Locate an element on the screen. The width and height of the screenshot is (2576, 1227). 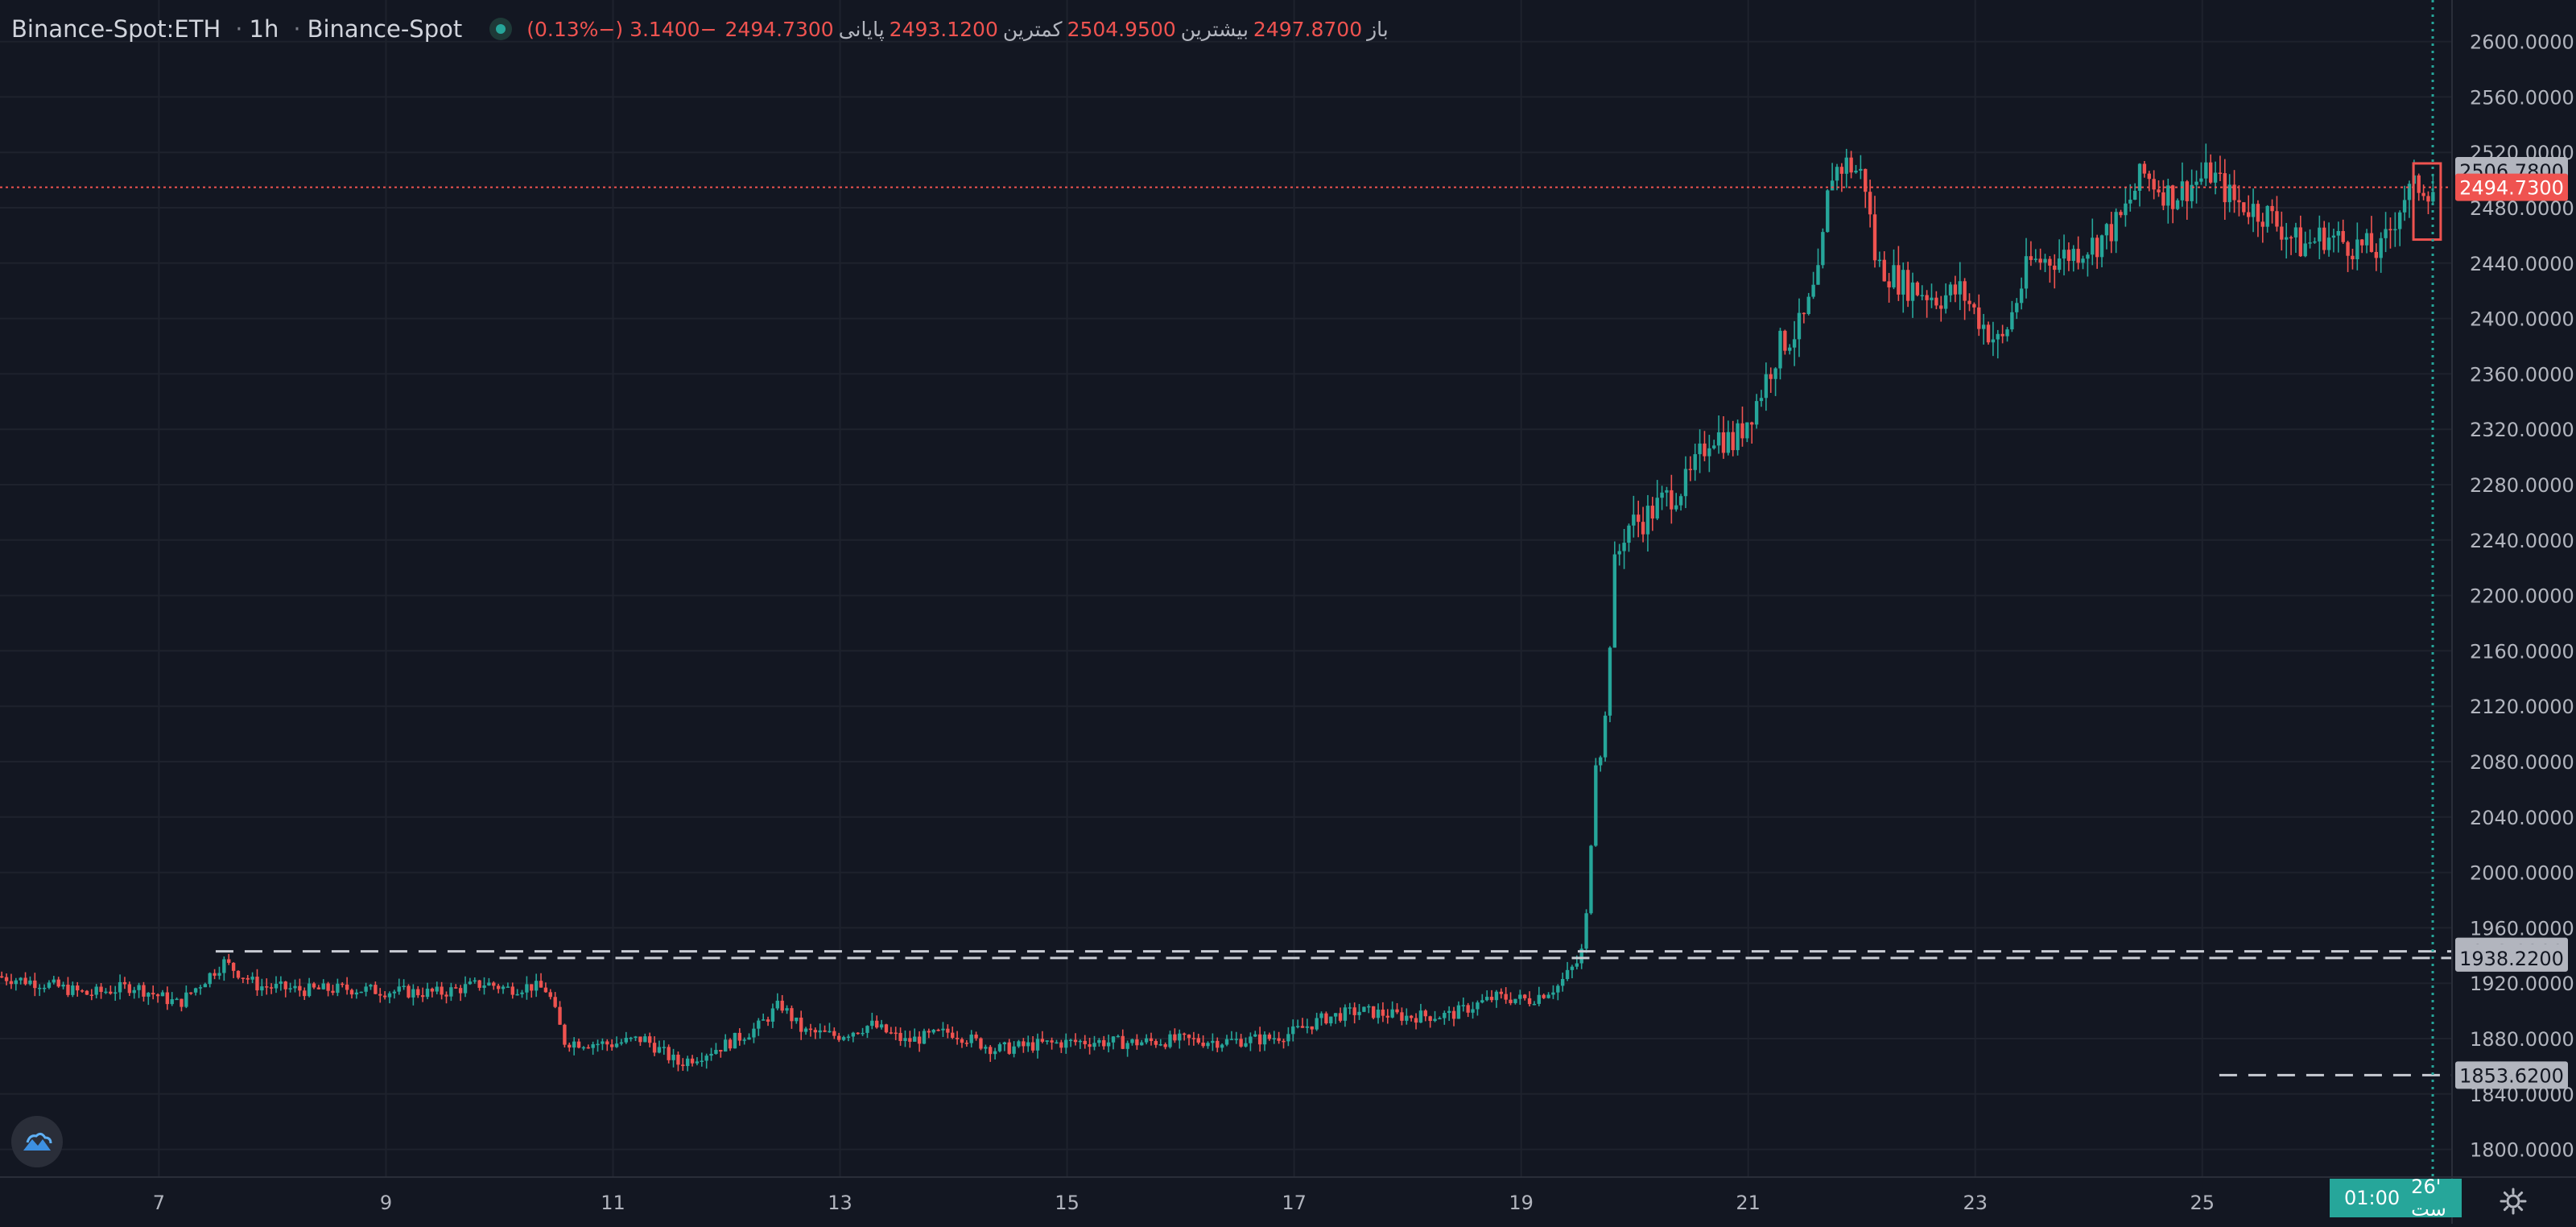
cloud-logo-icon is located at coordinates (37, 1141).